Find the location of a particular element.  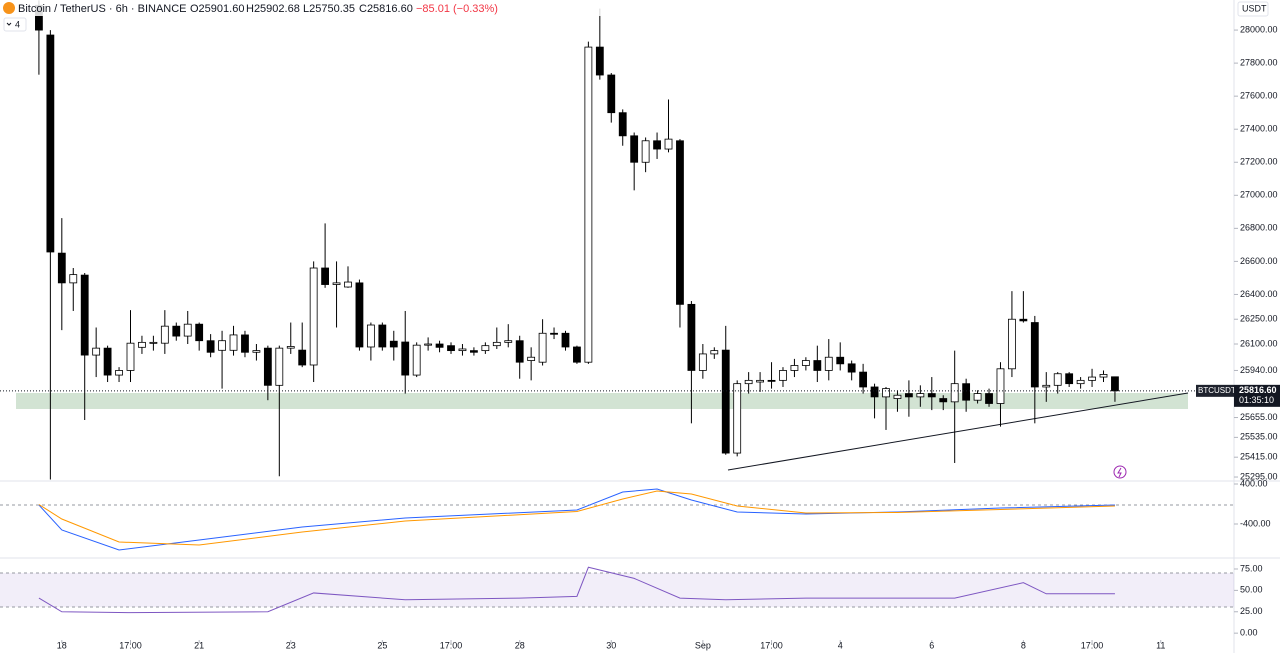

indicator-toggle is located at coordinates (15, 24).